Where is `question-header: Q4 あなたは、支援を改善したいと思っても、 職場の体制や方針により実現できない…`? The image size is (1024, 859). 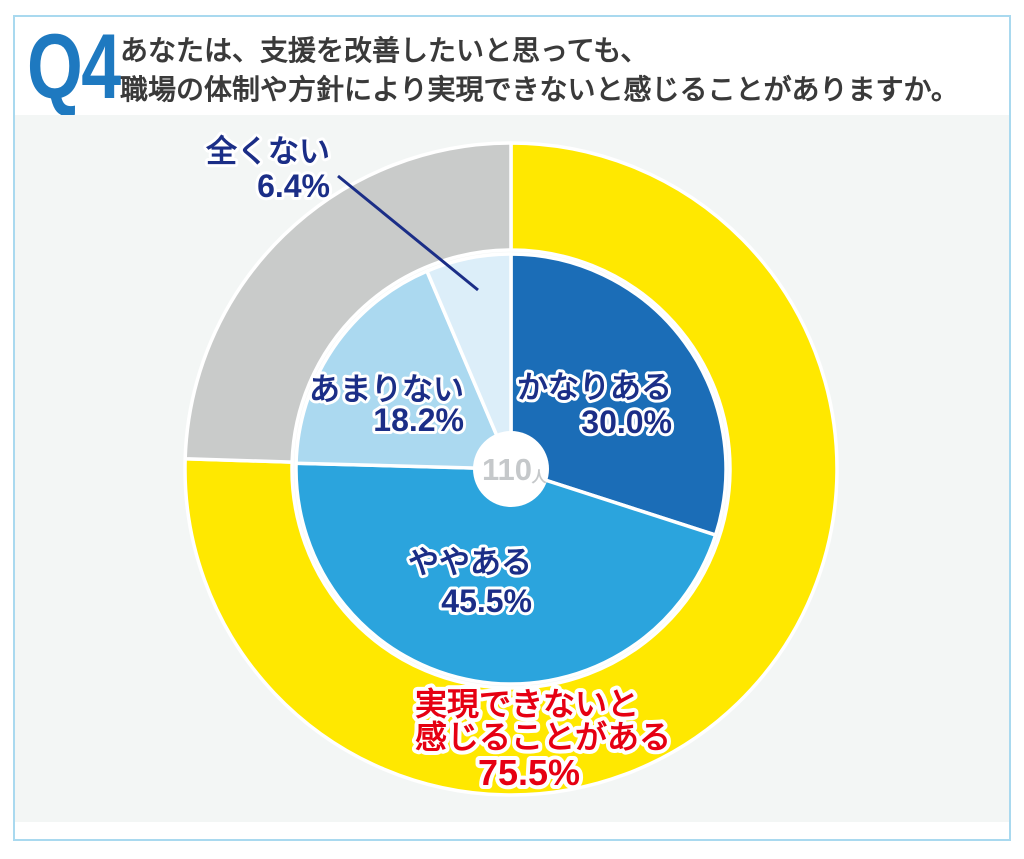
question-header: Q4 あなたは、支援を改善したいと思っても、 職場の体制や方針により実現できない… is located at coordinates (512, 66).